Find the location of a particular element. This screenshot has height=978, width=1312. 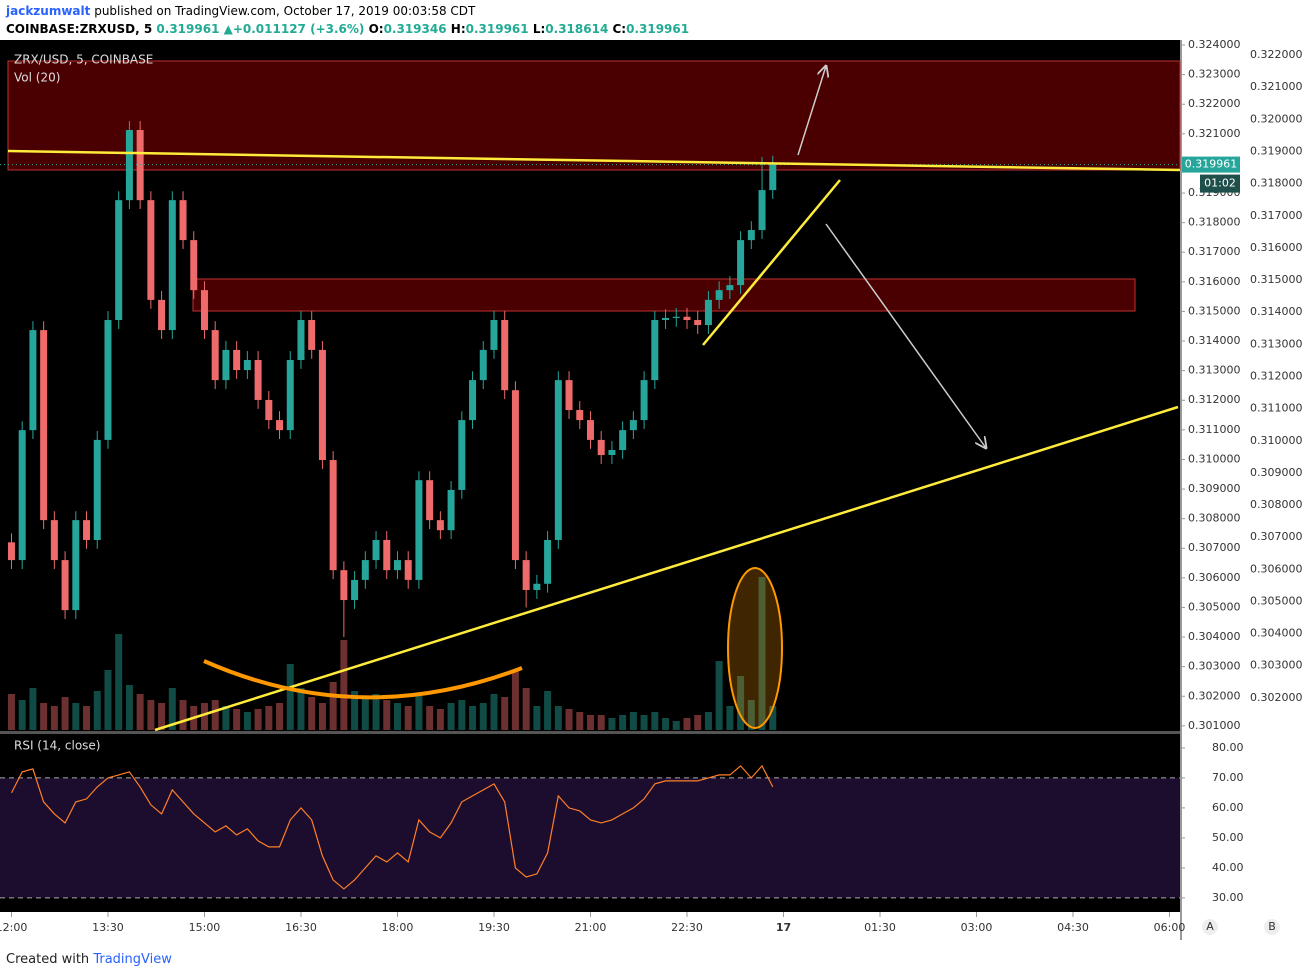

y-tick-label: 0.316000 is located at coordinates (1214, 281).